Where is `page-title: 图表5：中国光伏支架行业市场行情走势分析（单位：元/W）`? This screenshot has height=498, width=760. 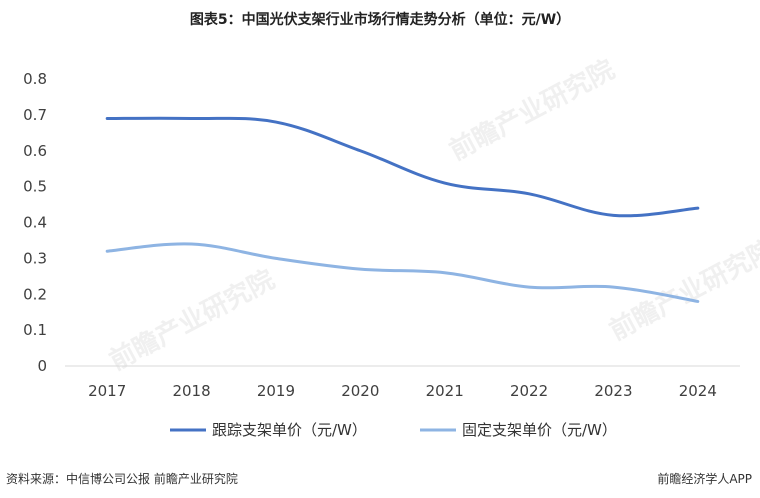
page-title: 图表5：中国光伏支架行业市场行情走势分析（单位：元/W） is located at coordinates (380, 20).